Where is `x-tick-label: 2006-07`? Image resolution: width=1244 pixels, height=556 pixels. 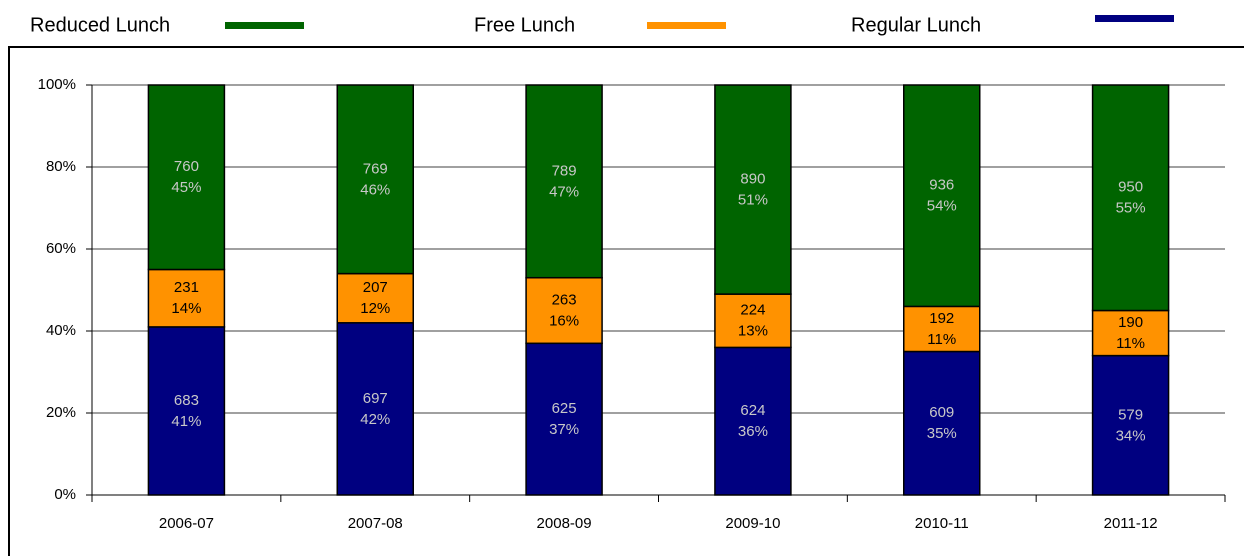
x-tick-label: 2006-07 is located at coordinates (186, 523).